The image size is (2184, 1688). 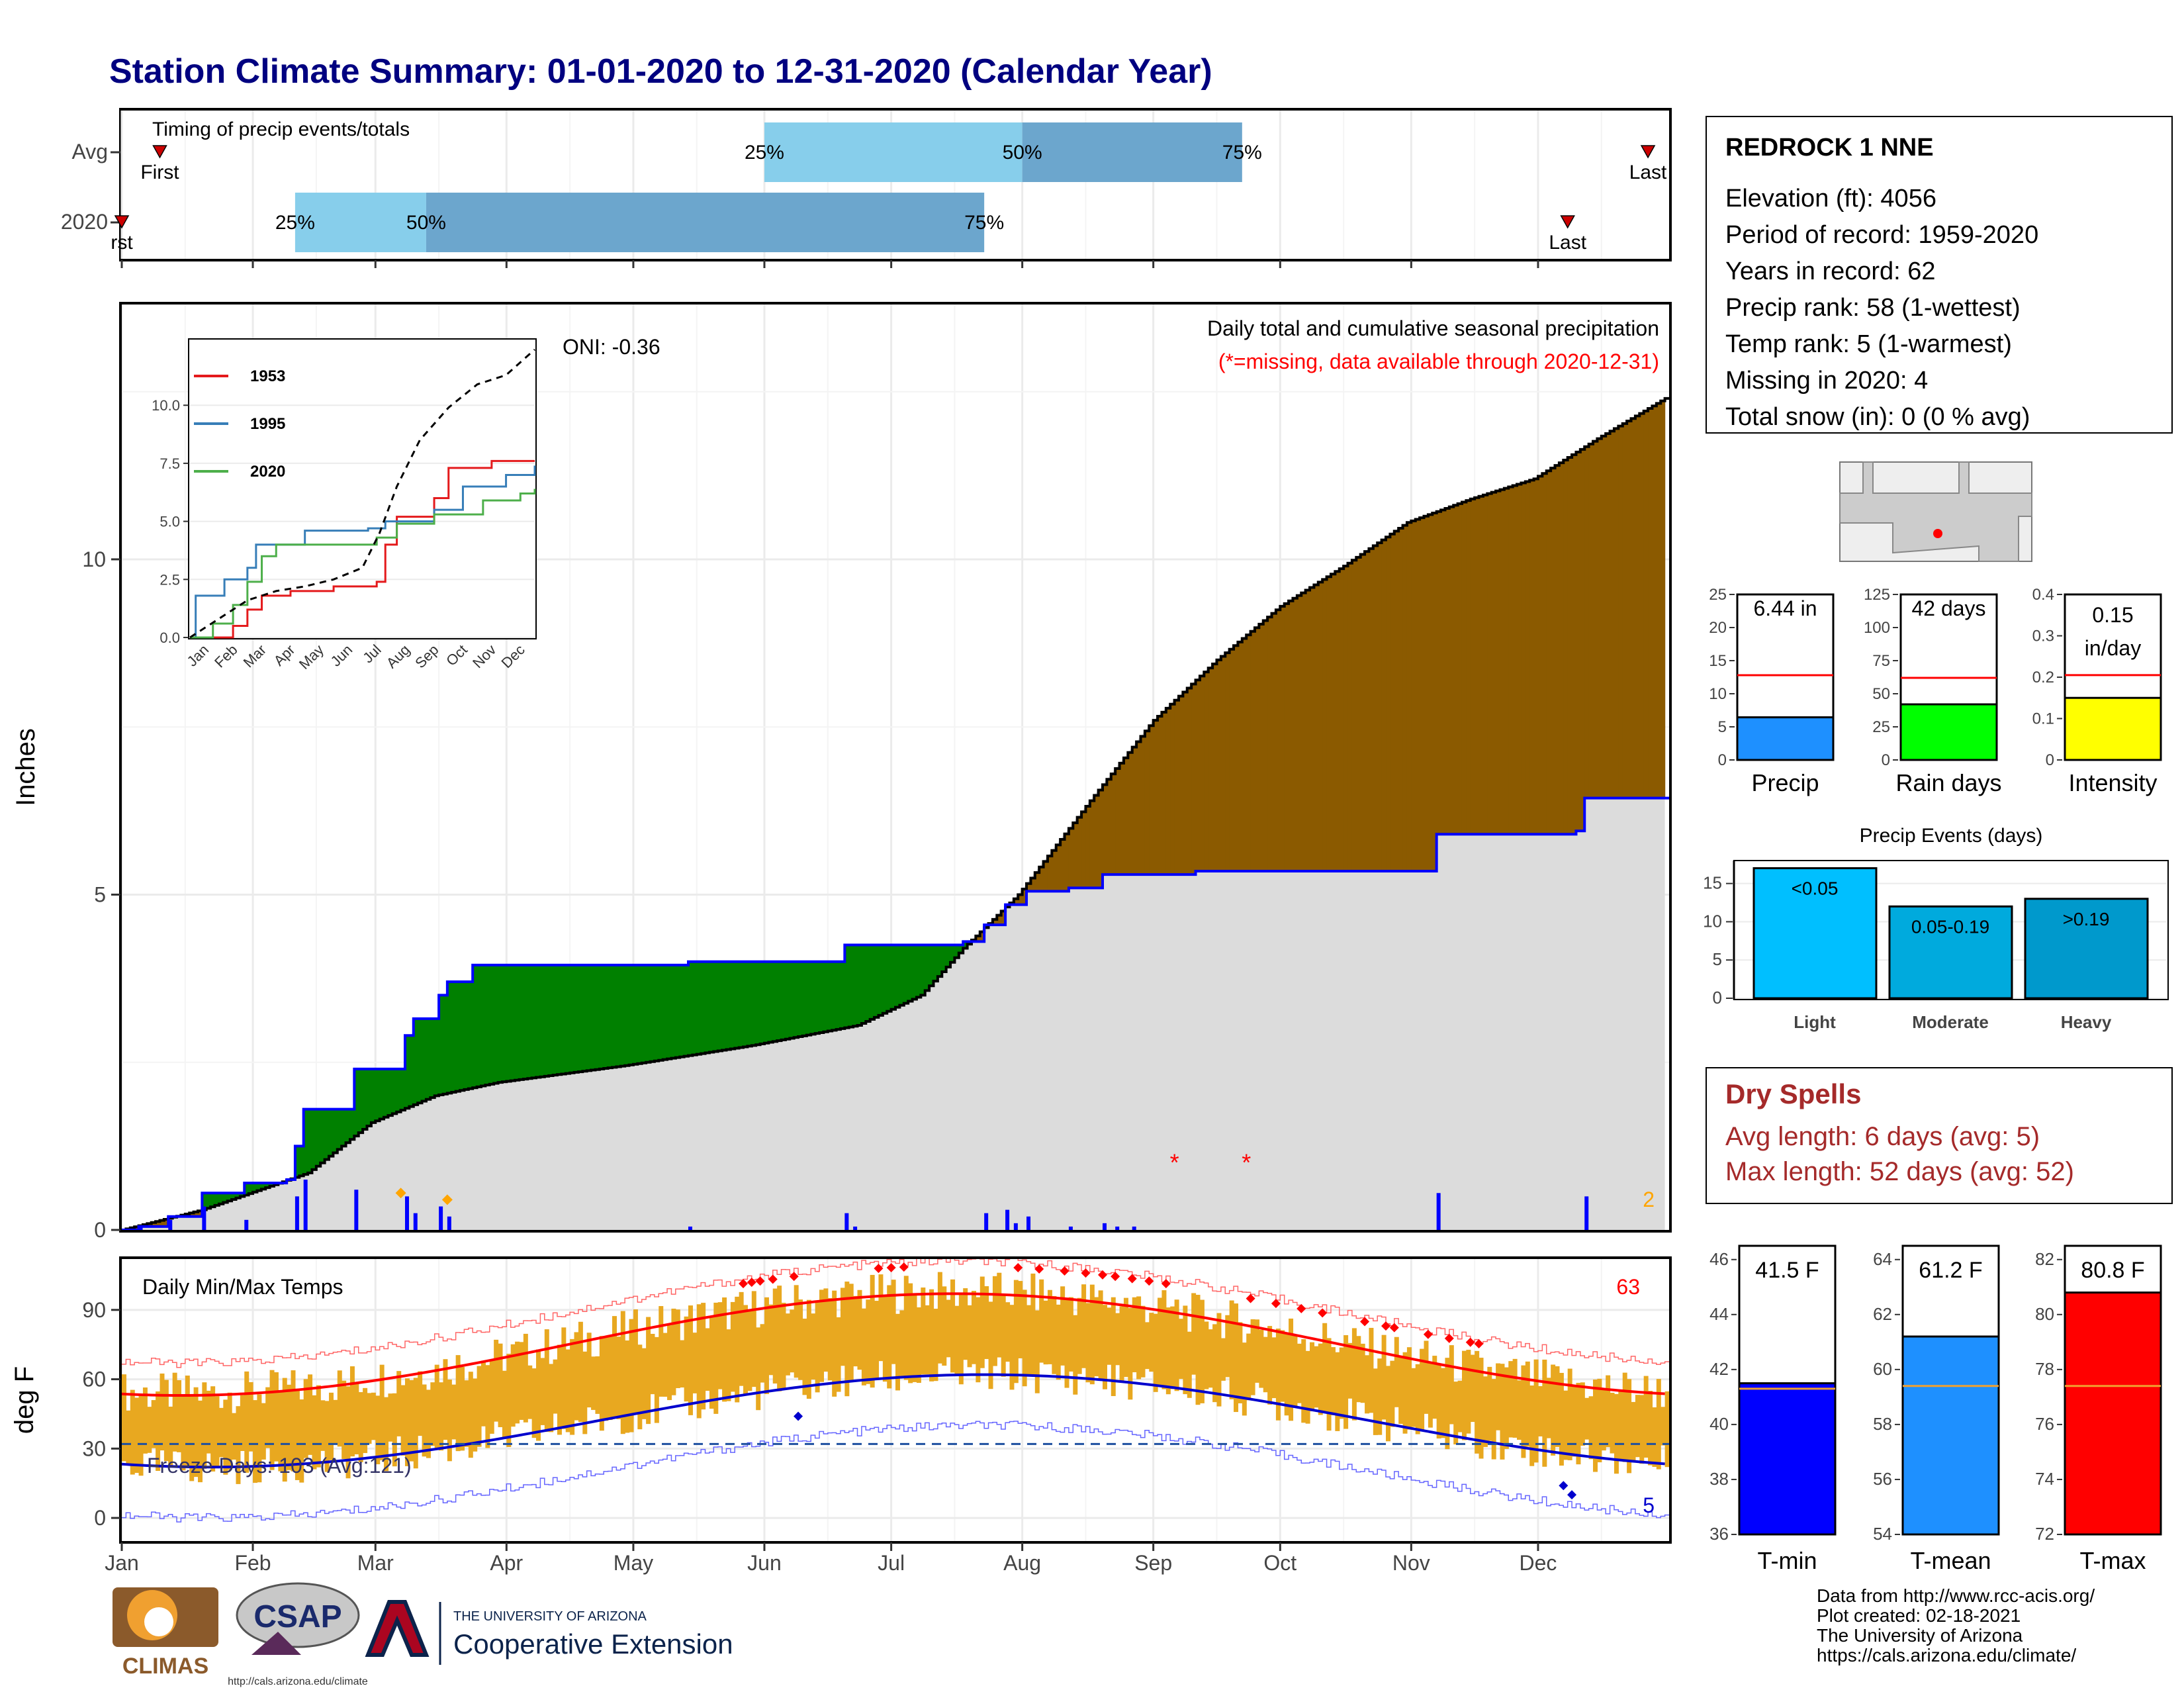 I want to click on events-bar-heavy, so click(x=2086, y=949).